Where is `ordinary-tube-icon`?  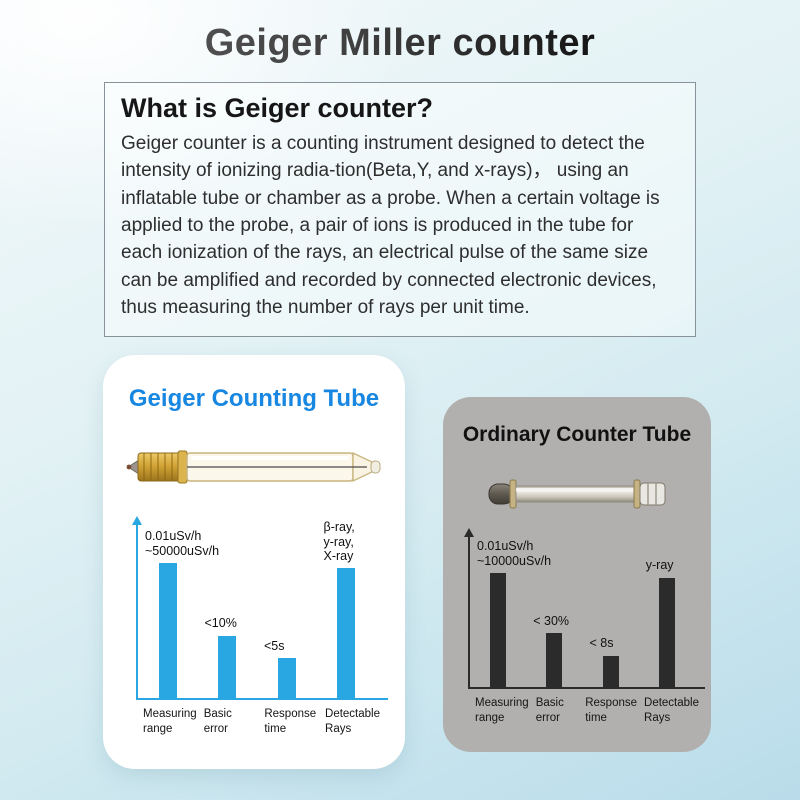 ordinary-tube-icon is located at coordinates (577, 494).